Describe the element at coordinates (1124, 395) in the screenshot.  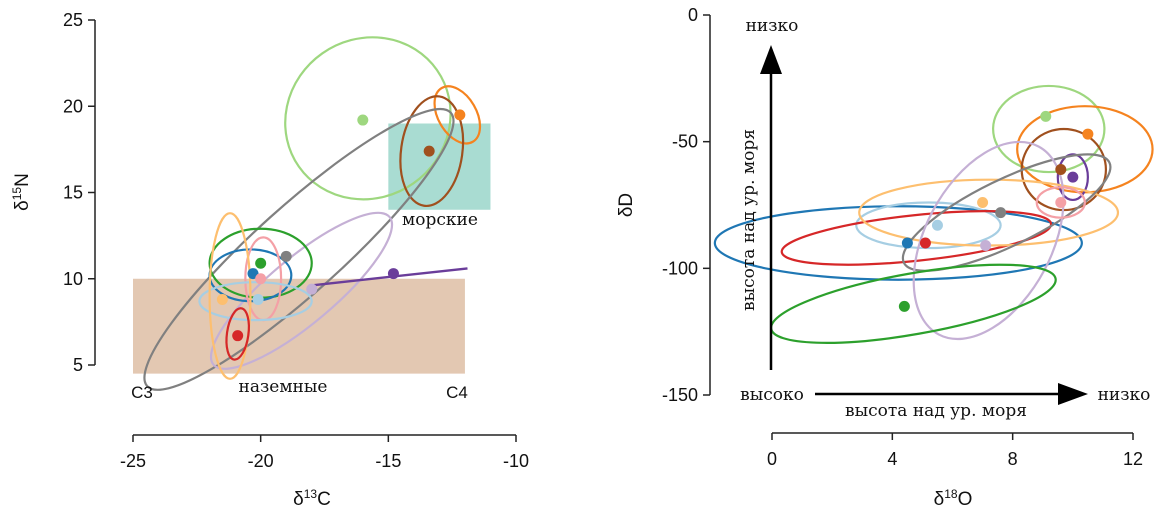
I see `right-low-label: низко` at that location.